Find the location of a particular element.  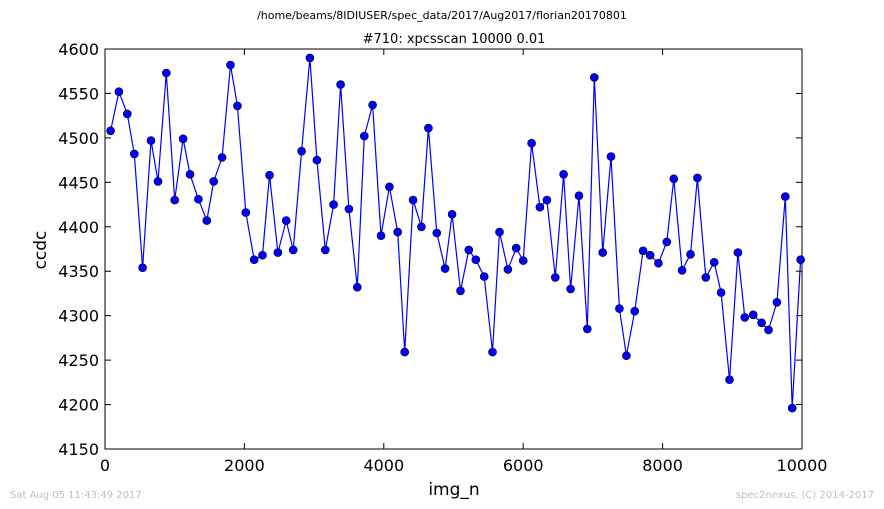

y-tick-label: 4400 is located at coordinates (78, 227).